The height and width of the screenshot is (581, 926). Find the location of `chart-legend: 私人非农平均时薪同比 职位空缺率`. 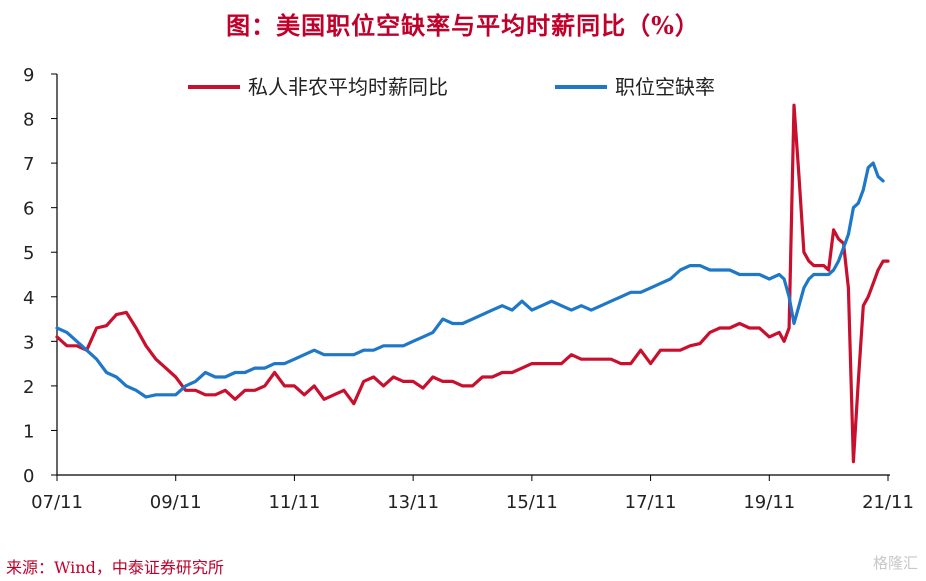

chart-legend: 私人非农平均时薪同比 职位空缺率 is located at coordinates (451, 87).